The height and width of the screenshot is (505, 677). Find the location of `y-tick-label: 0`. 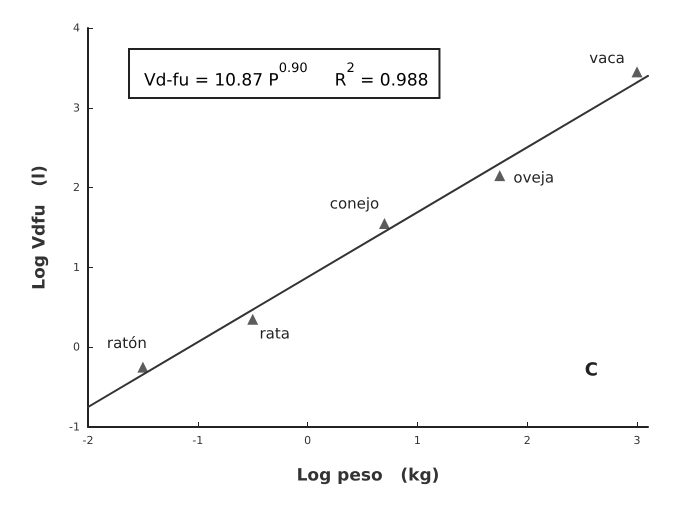

y-tick-label: 0 is located at coordinates (76, 347).